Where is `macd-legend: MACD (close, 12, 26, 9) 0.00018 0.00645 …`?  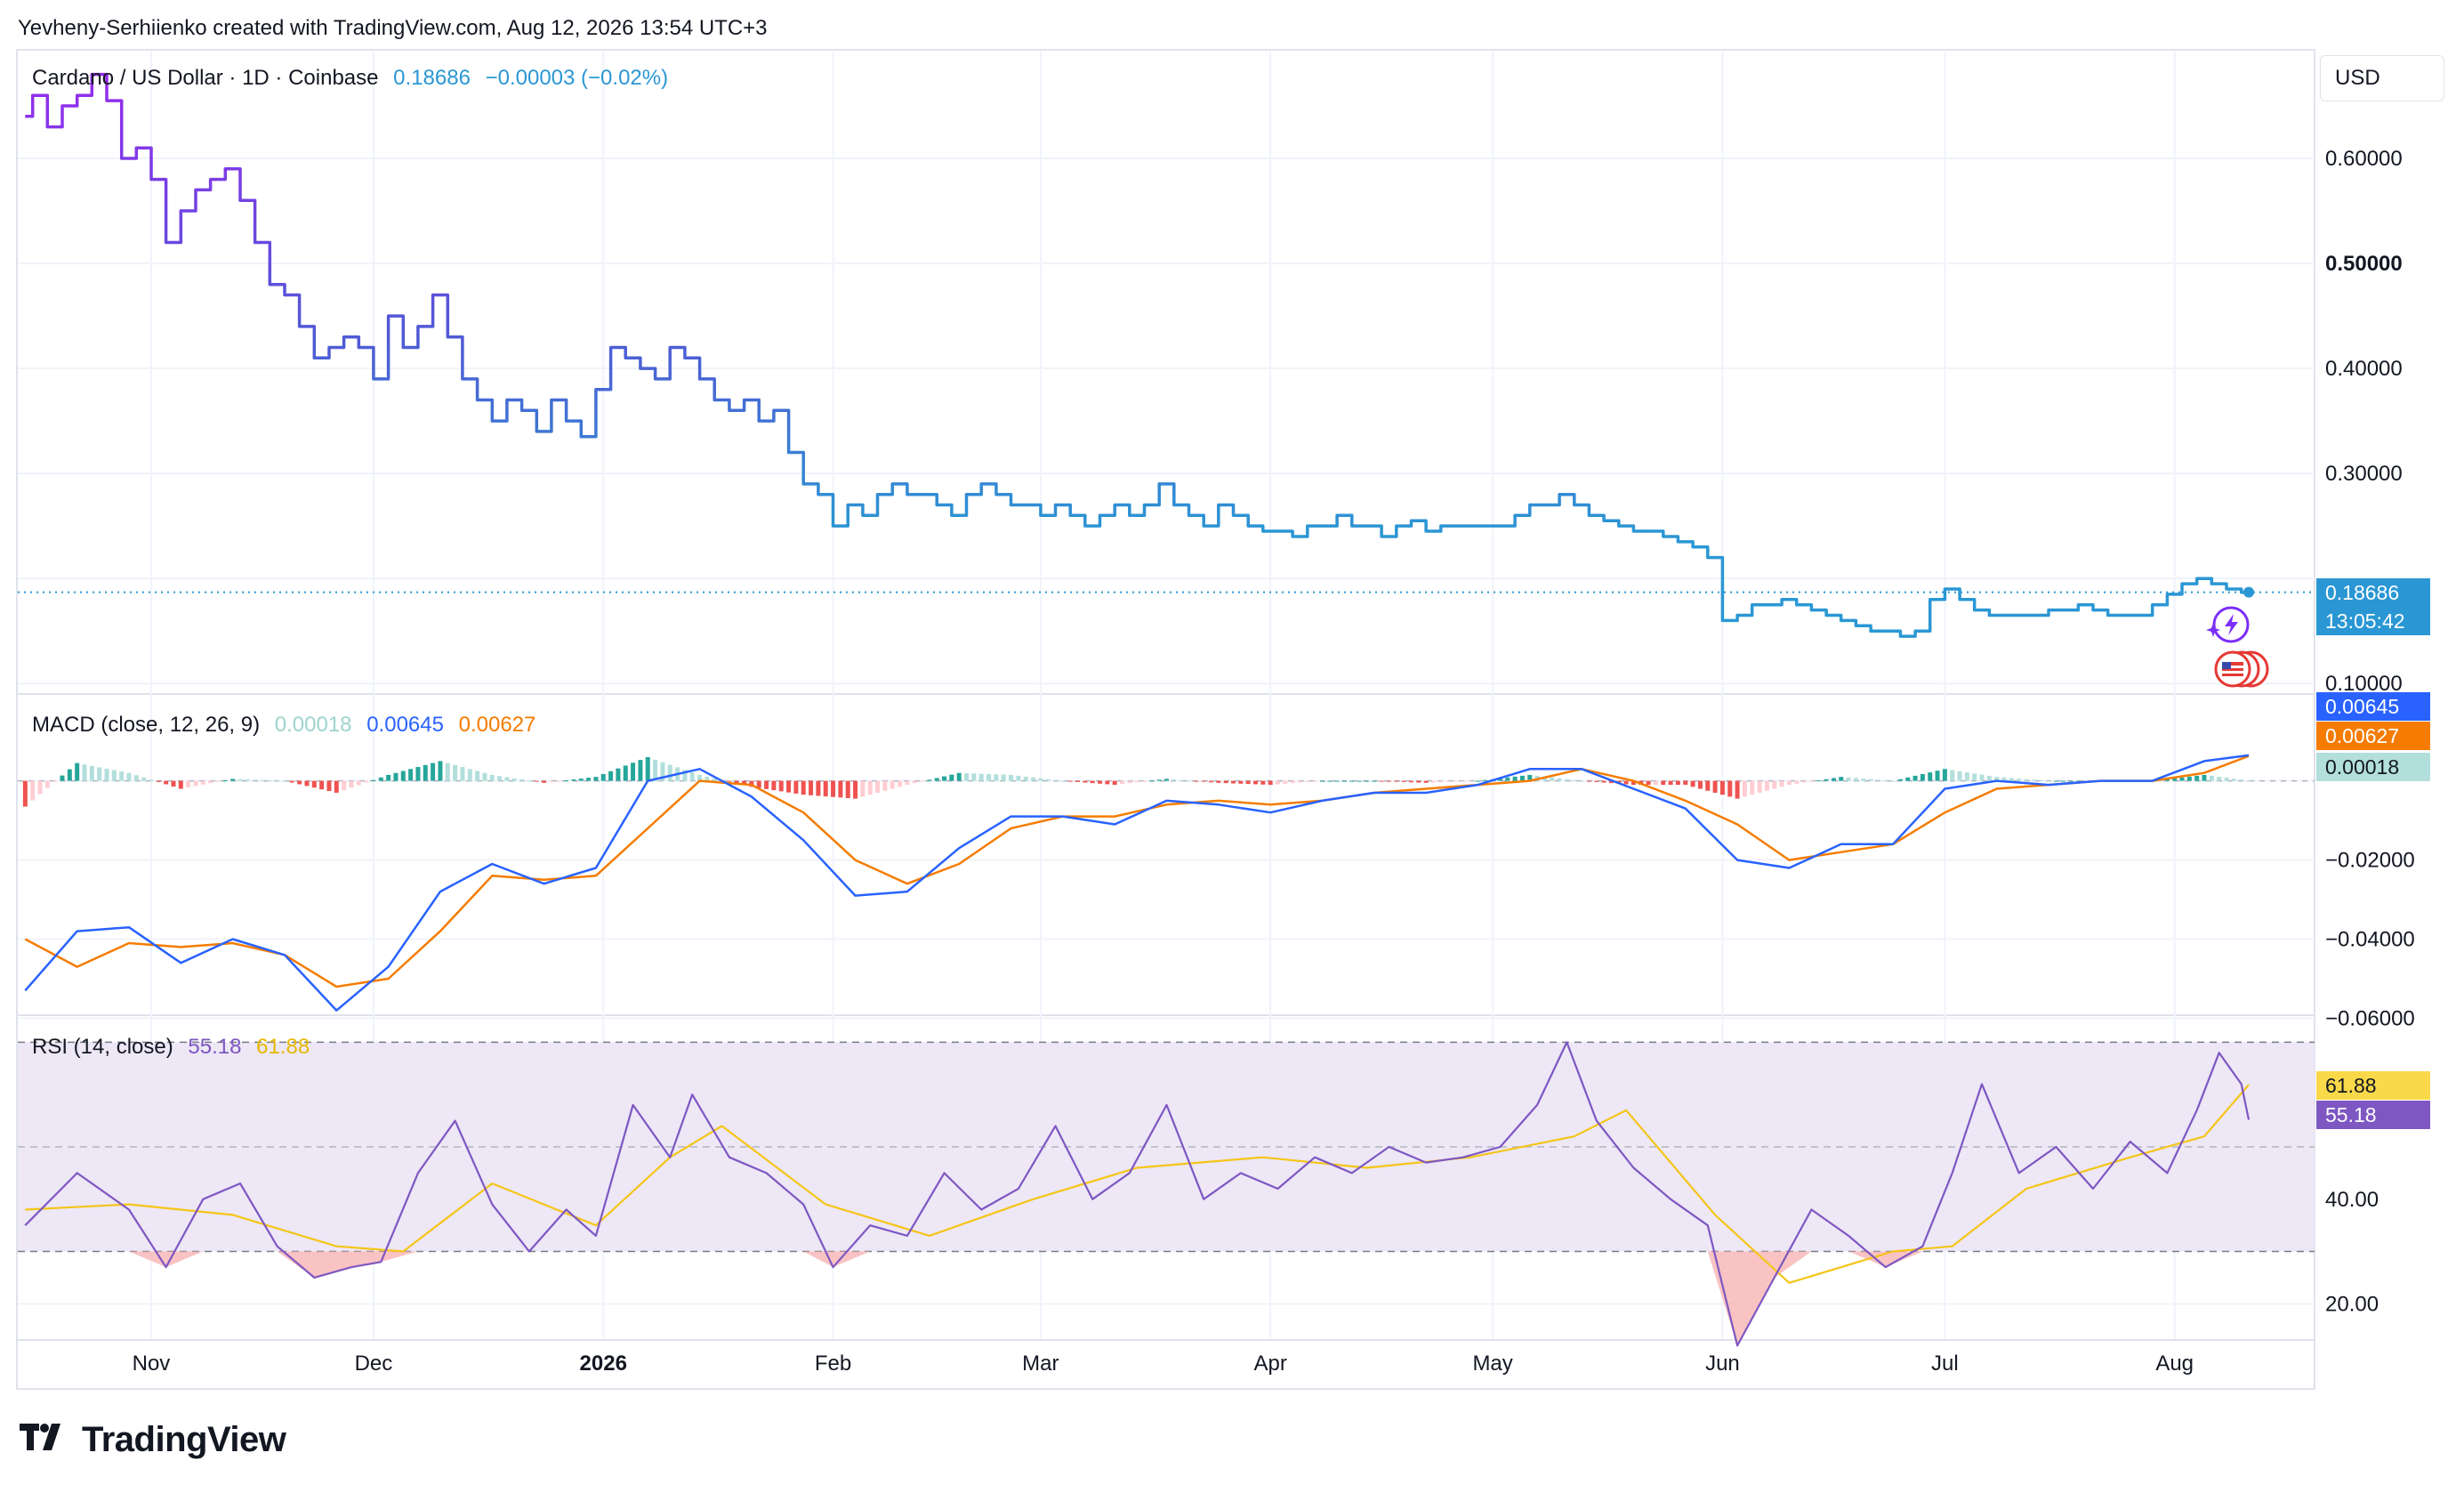
macd-legend: MACD (close, 12, 26, 9) 0.00018 0.00645 … is located at coordinates (288, 725).